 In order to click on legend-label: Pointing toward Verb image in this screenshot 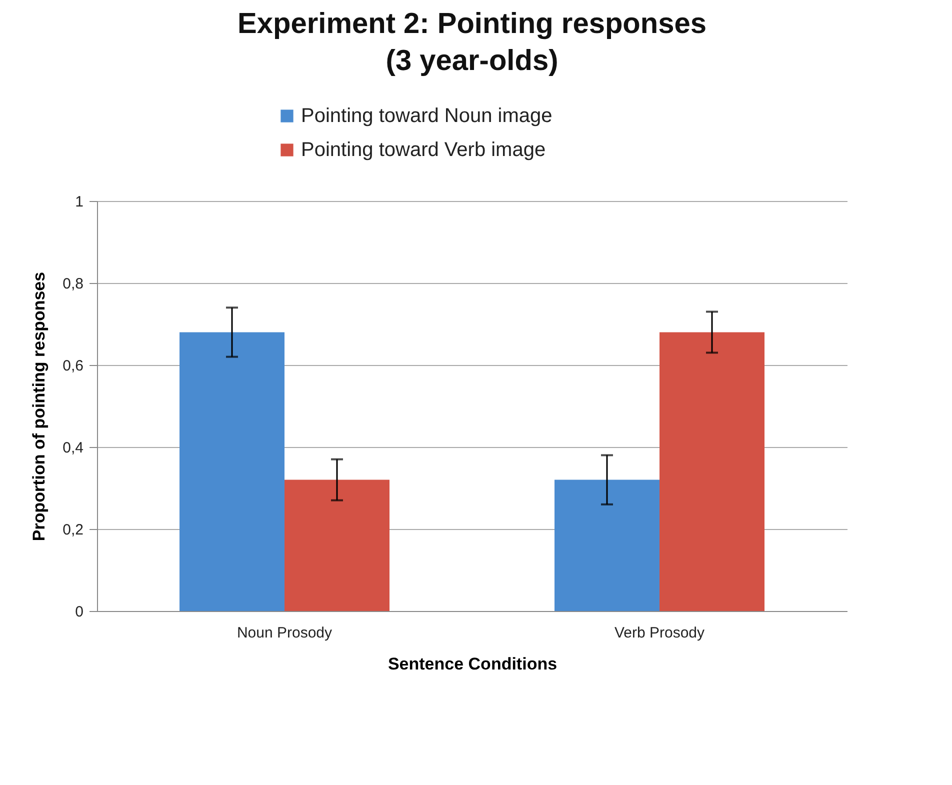, I will do `click(423, 150)`.